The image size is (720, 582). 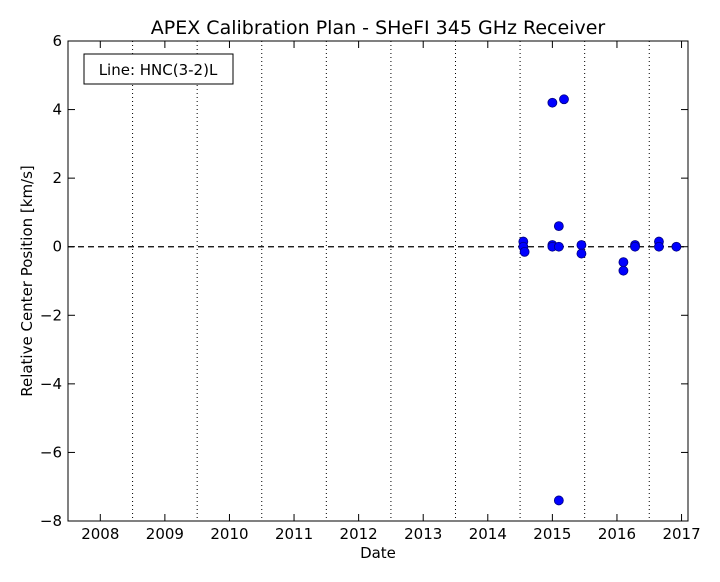 I want to click on x-tick-label: 2010, so click(x=229, y=534).